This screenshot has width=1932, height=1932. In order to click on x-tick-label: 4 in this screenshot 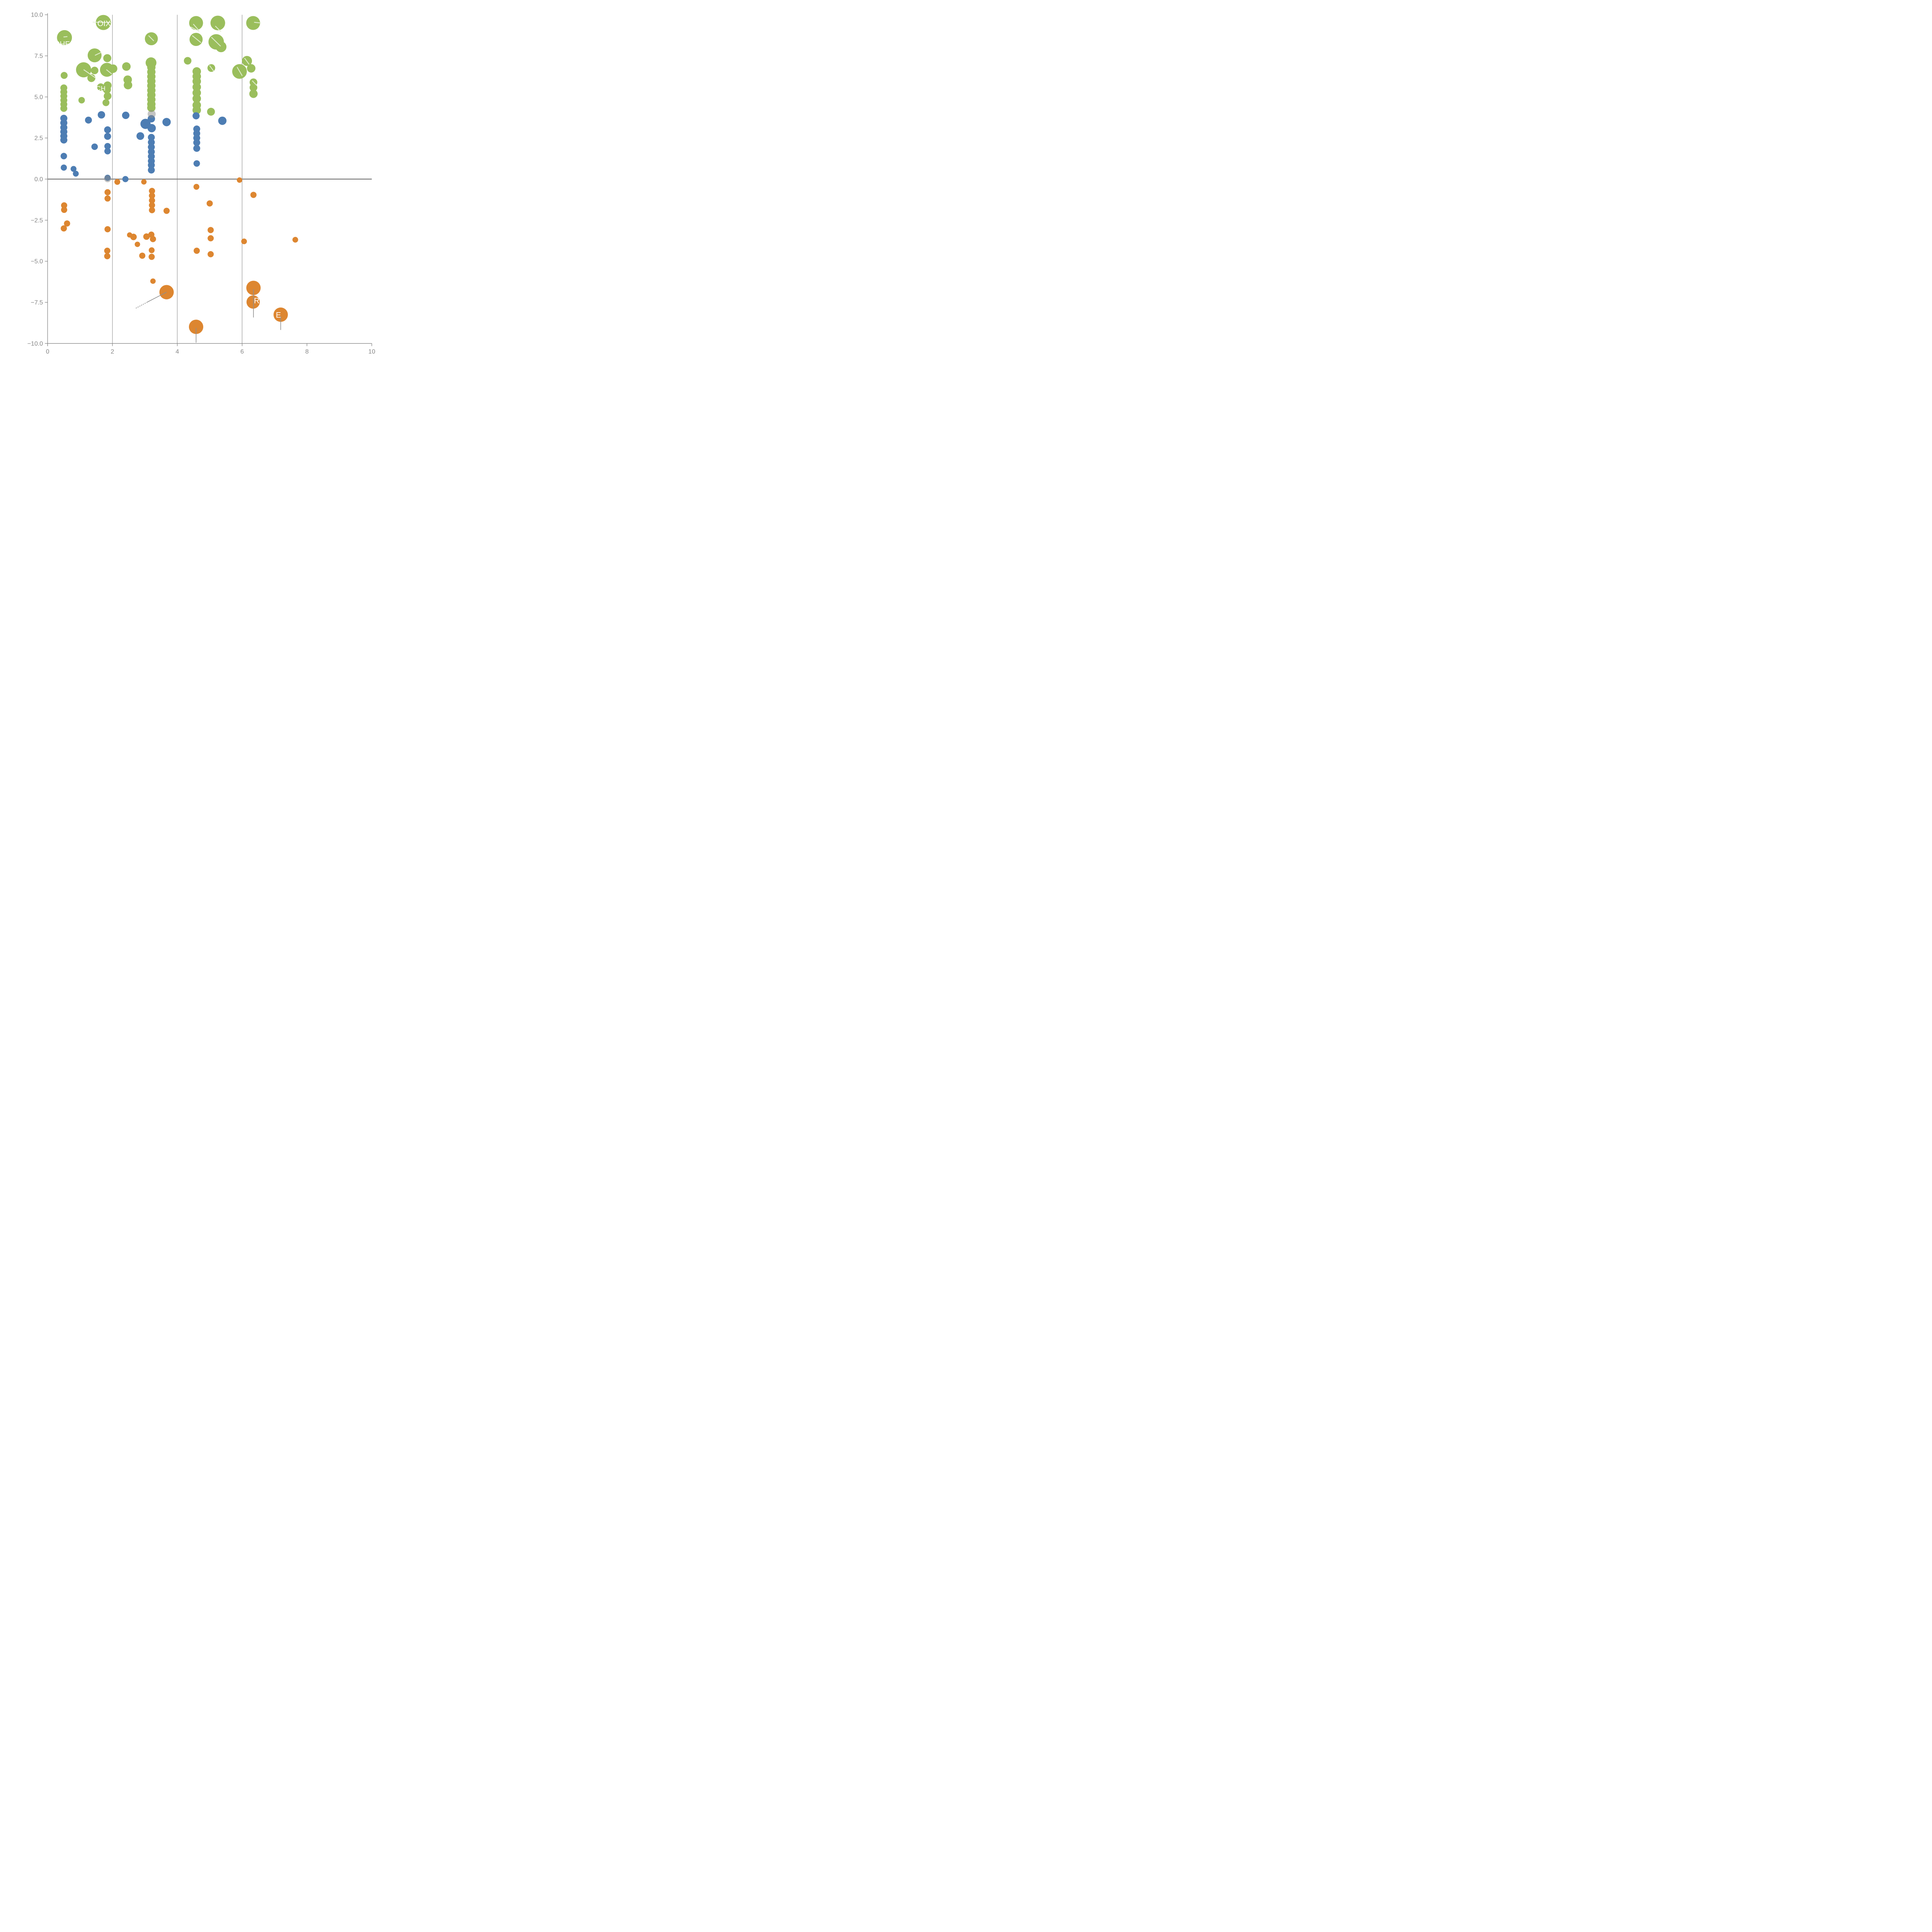, I will do `click(177, 352)`.